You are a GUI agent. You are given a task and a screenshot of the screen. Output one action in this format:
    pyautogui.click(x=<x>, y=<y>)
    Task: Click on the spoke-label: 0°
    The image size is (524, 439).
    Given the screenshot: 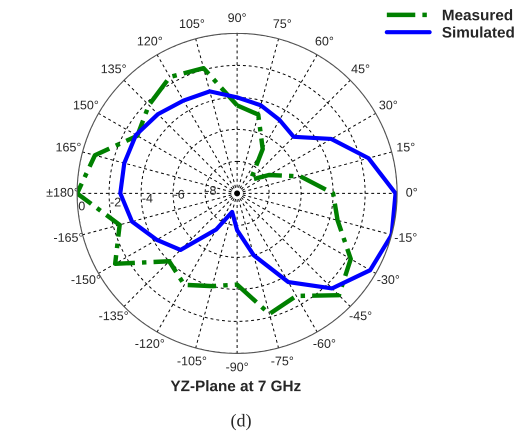 What is the action you would take?
    pyautogui.click(x=411, y=192)
    